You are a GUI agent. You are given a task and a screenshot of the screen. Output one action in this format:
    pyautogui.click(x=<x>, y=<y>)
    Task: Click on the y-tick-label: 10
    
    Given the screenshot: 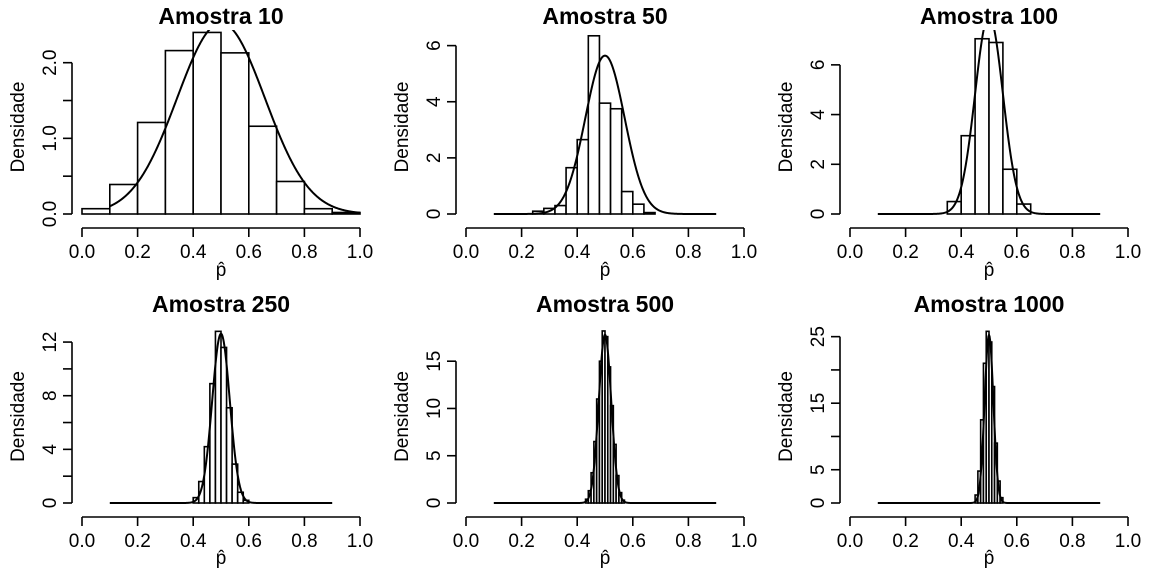 What is the action you would take?
    pyautogui.click(x=434, y=408)
    